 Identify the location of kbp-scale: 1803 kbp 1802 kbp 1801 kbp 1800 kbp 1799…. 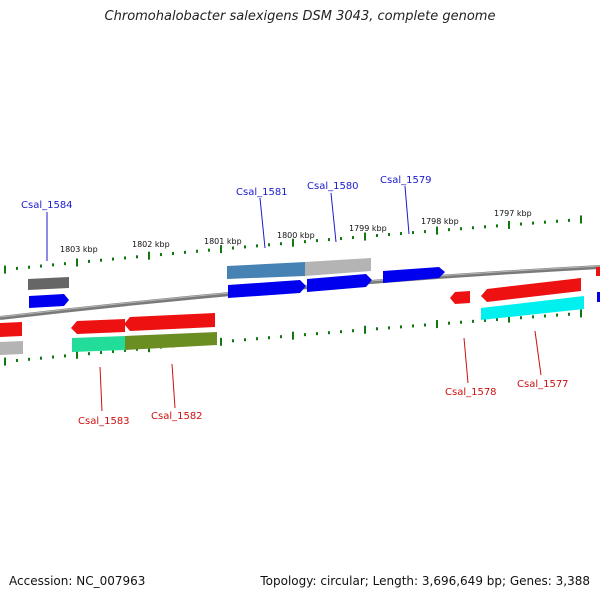
(296, 231).